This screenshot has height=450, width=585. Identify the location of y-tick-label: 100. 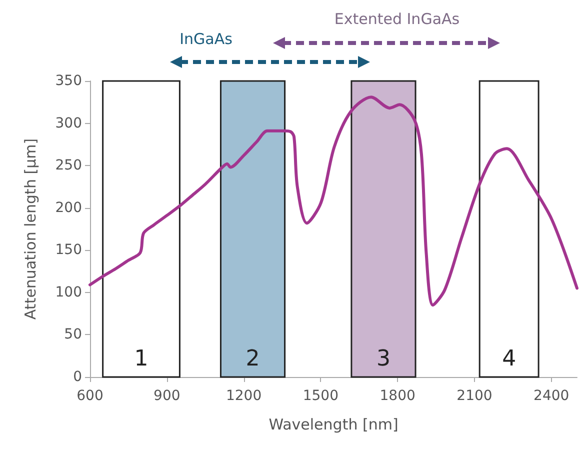
(68, 292).